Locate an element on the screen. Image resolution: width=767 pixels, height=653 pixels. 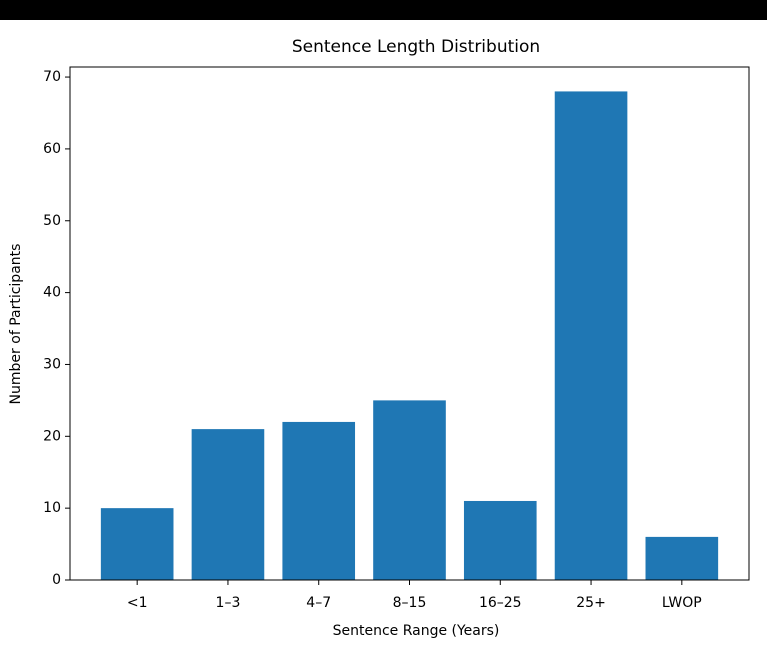
y-axis-label: Number of Participants is located at coordinates (16, 324).